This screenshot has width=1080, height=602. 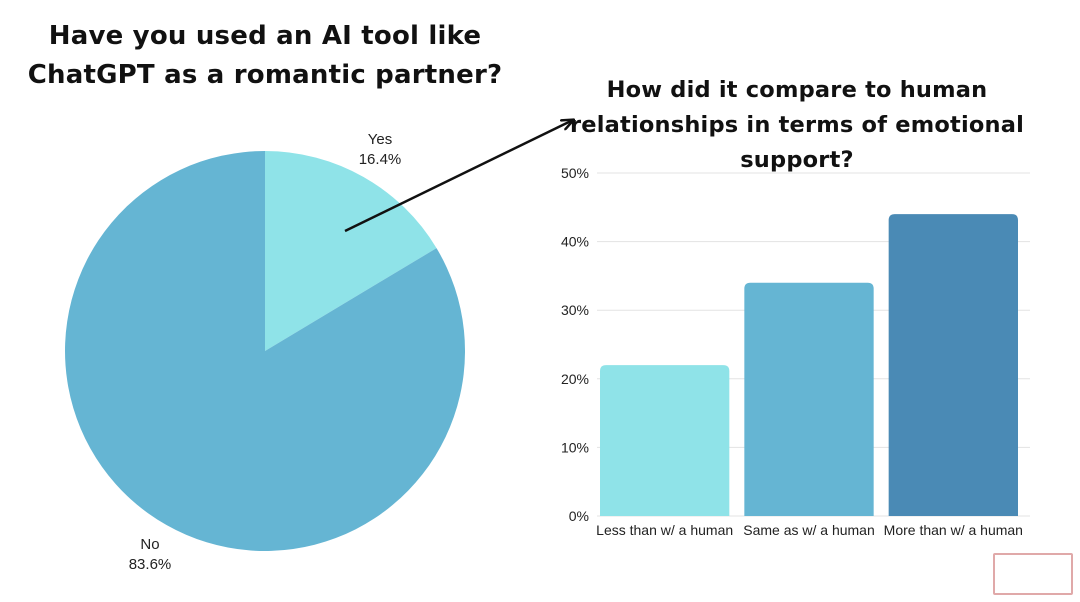 What do you see at coordinates (809, 530) in the screenshot?
I see `x-category-label: Same as w/ a human` at bounding box center [809, 530].